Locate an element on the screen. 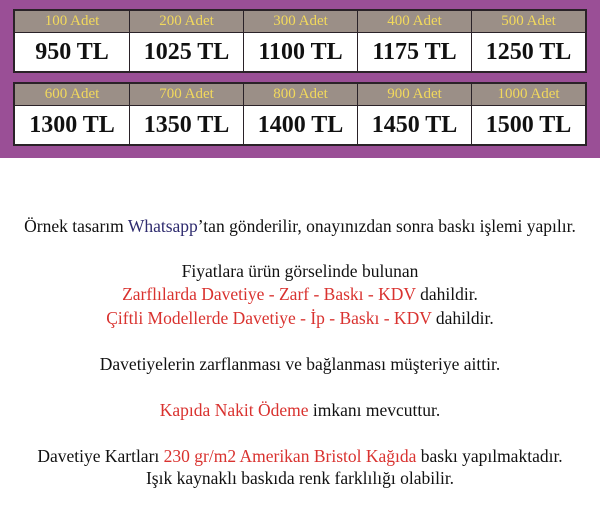  price-value: 1350 TL is located at coordinates (186, 125).